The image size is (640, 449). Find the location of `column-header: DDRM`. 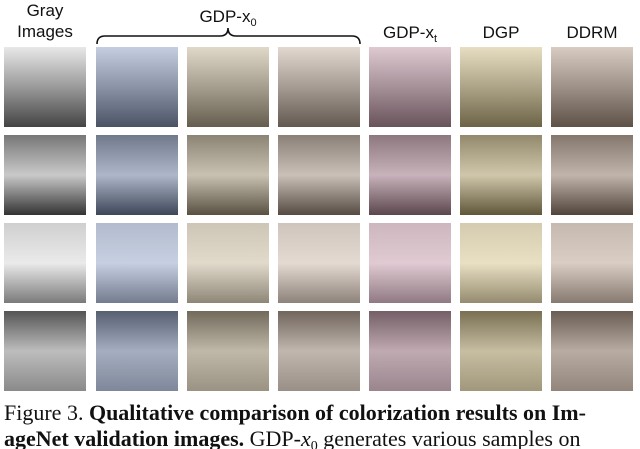

column-header: DDRM is located at coordinates (592, 32).